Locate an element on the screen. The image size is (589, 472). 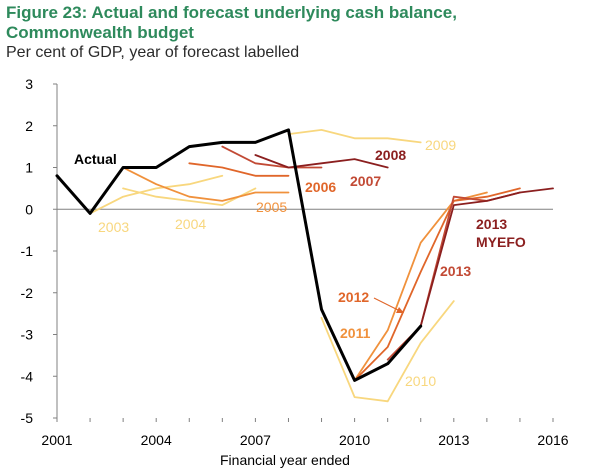
series-label: 2003 is located at coordinates (113, 227).